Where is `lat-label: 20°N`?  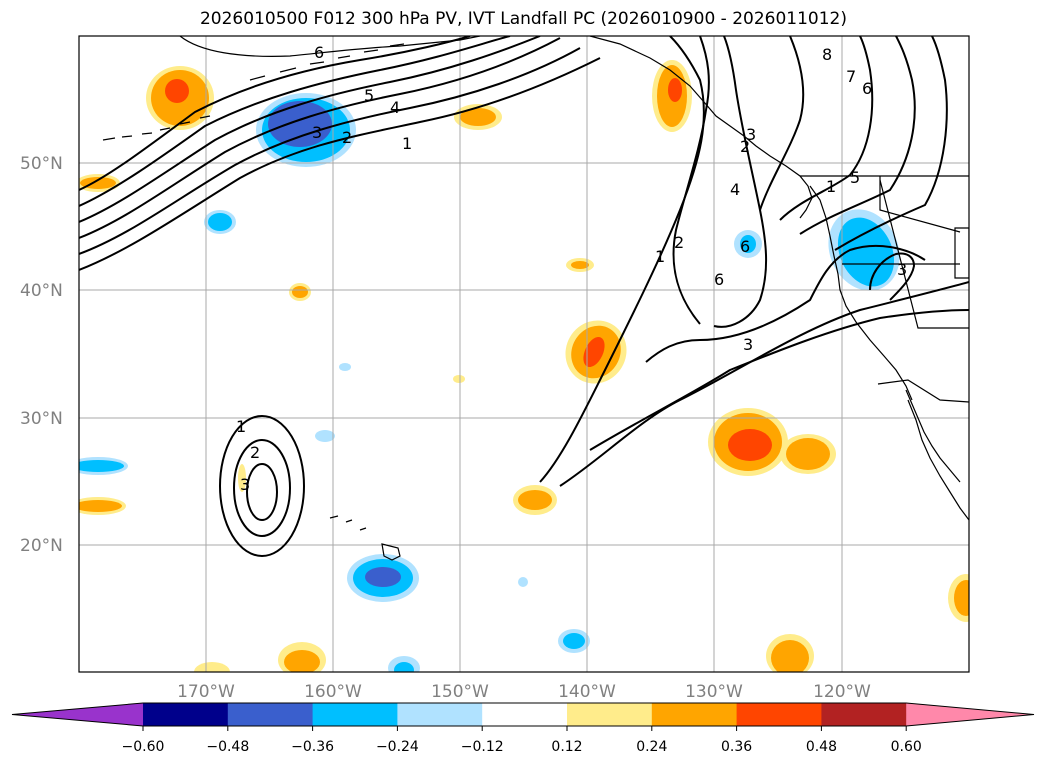
lat-label: 20°N is located at coordinates (41, 546).